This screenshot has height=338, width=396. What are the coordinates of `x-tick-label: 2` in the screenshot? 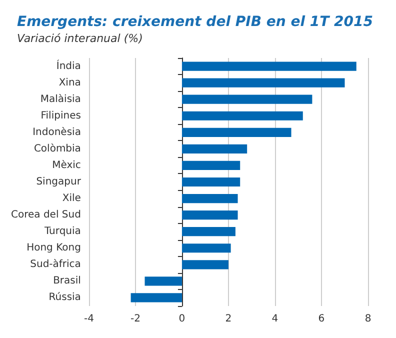 It's located at (228, 319).